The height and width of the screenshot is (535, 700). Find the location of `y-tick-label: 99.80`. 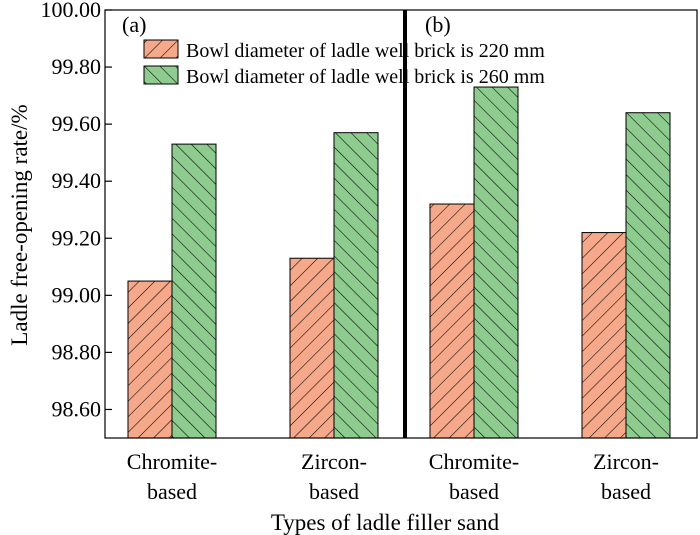

y-tick-label: 99.80 is located at coordinates (77, 66).